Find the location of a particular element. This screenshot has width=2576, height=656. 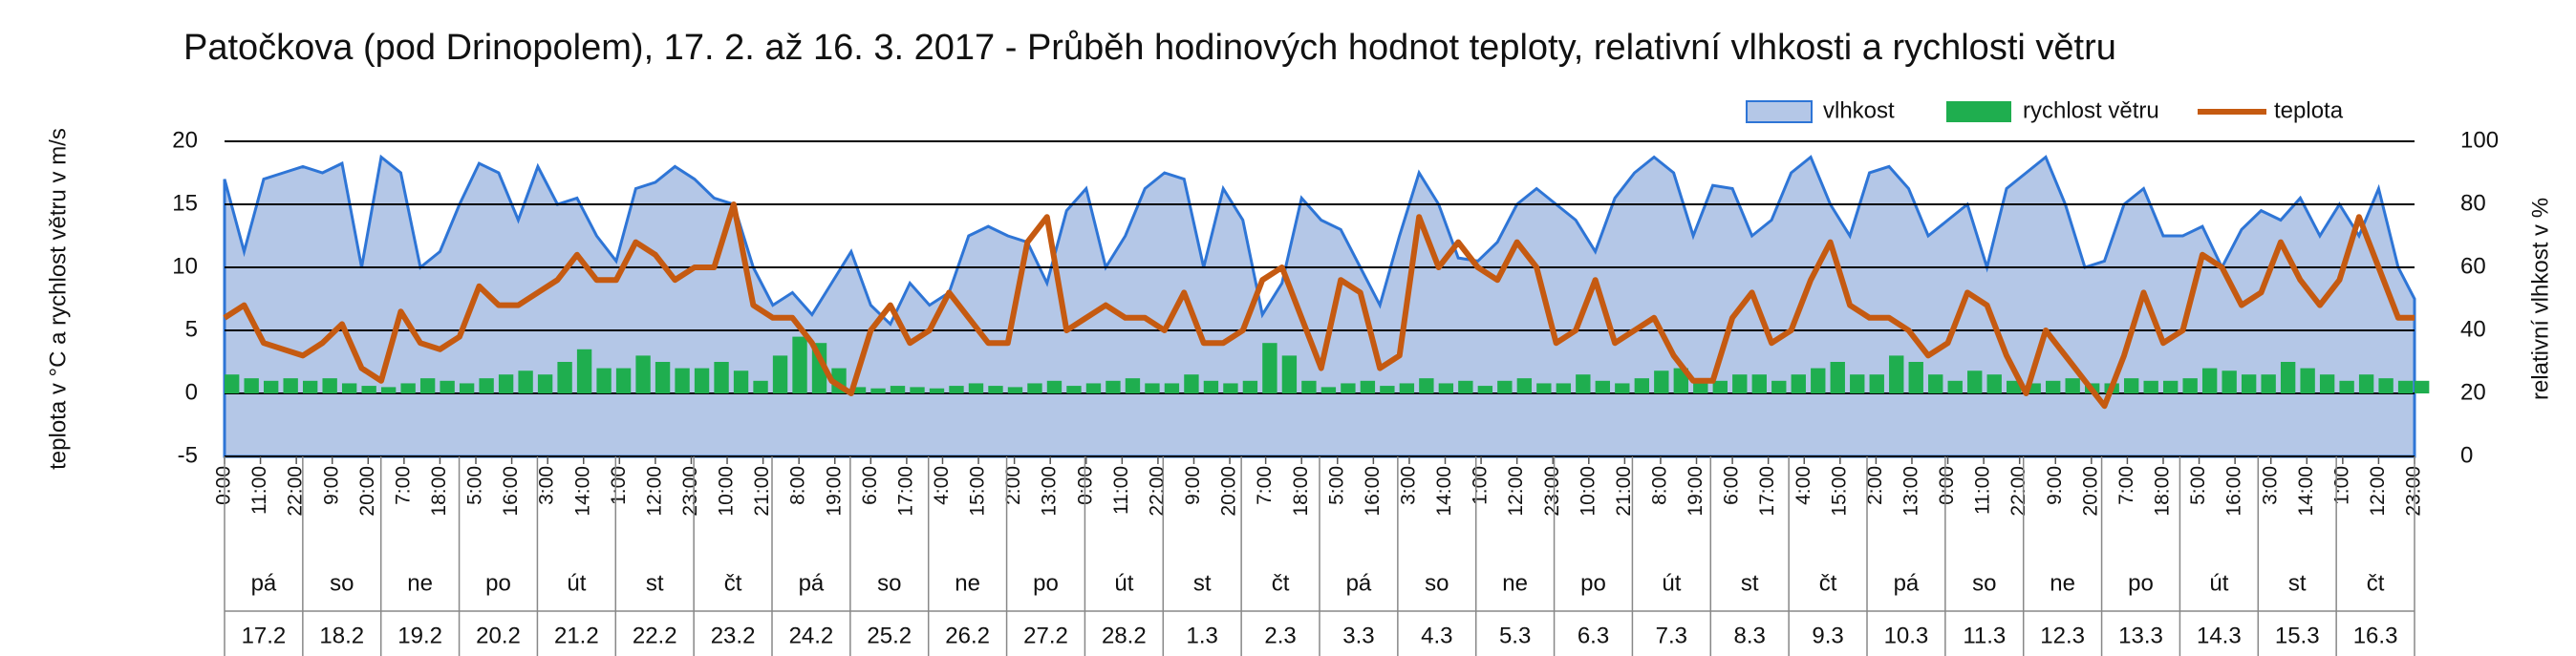

date-label: 16.3 is located at coordinates (2375, 636).